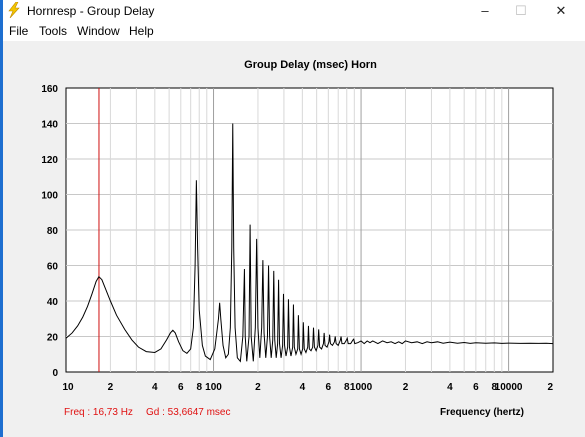  I want to click on y-tick-label: 120, so click(49, 160).